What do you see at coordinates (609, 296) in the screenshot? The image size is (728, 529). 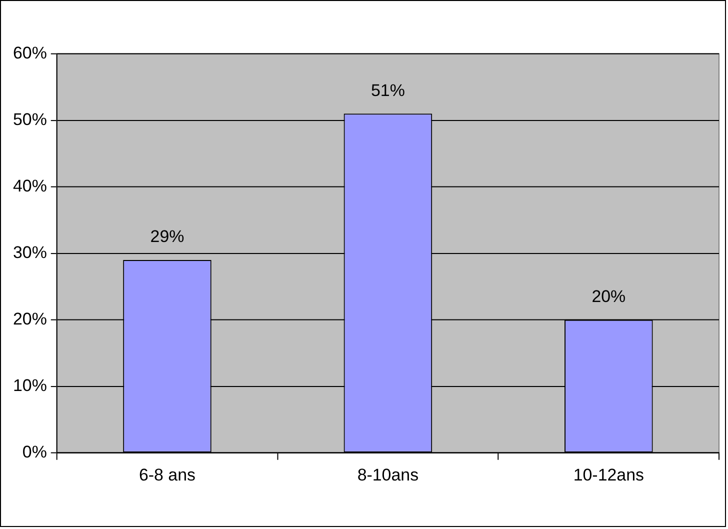 I see `data-label: 20%` at bounding box center [609, 296].